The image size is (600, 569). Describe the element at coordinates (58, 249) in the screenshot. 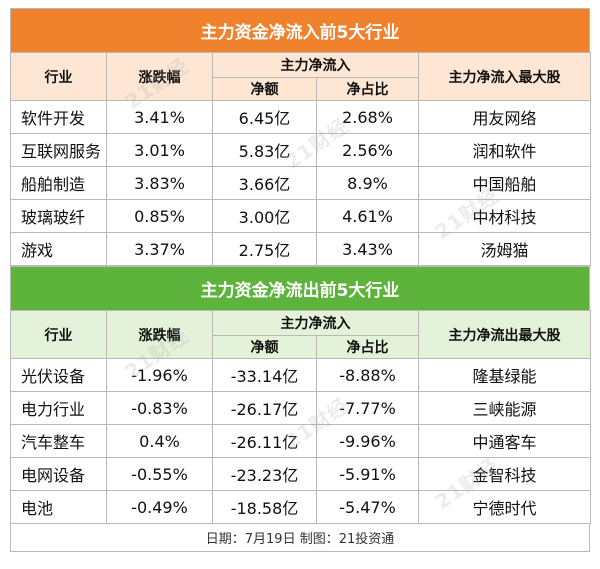

I see `industry-cell: 游戏` at that location.